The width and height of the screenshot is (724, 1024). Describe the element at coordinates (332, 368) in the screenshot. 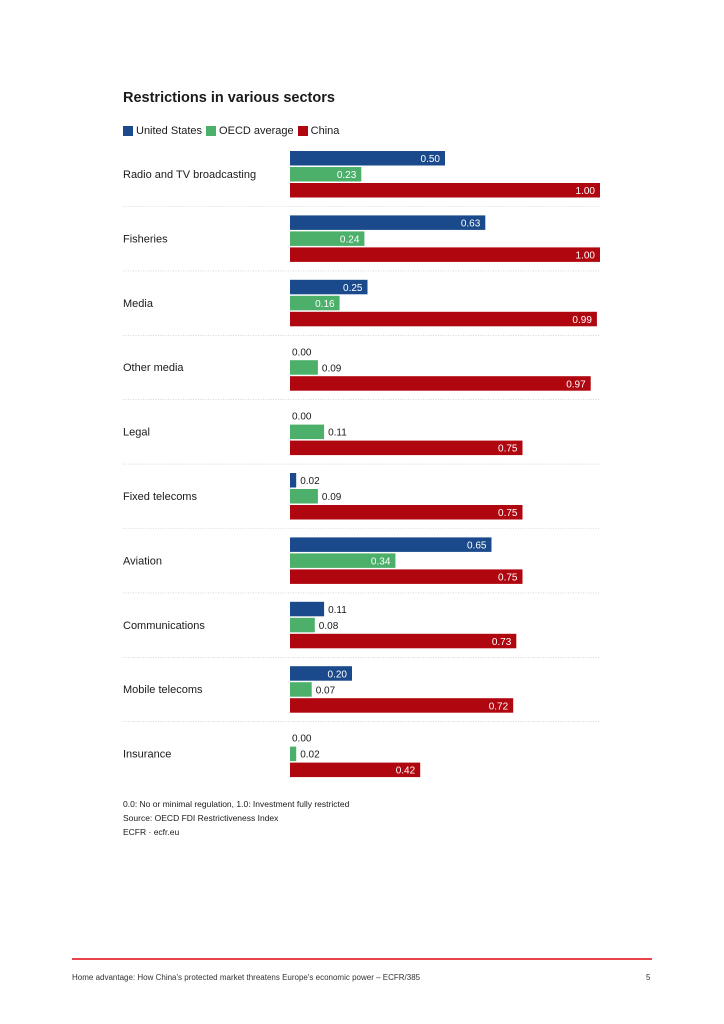

I see `value-label-oecd-average-other-media: 0.09` at that location.